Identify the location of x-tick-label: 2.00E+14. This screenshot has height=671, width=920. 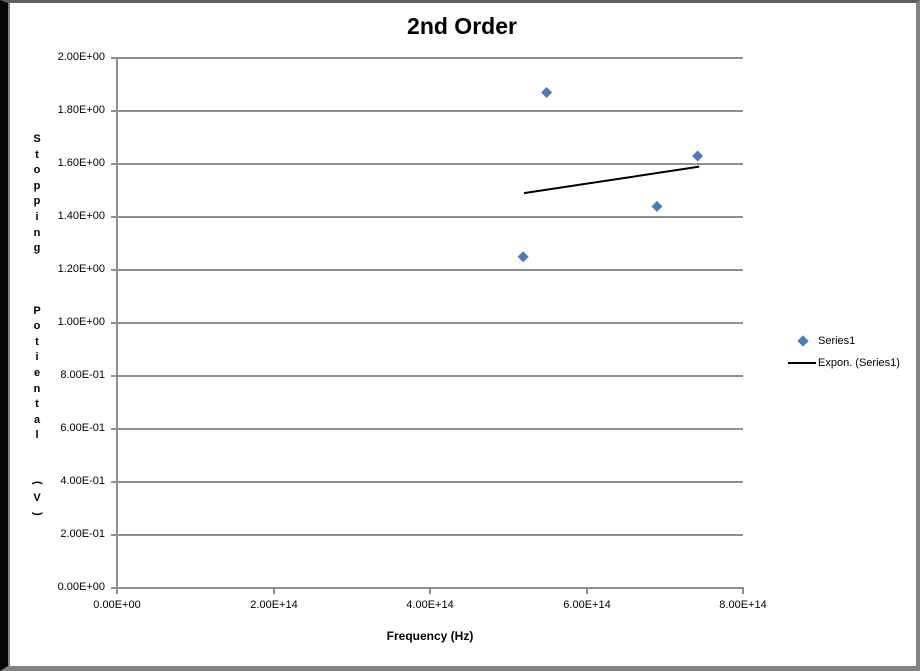
(274, 605).